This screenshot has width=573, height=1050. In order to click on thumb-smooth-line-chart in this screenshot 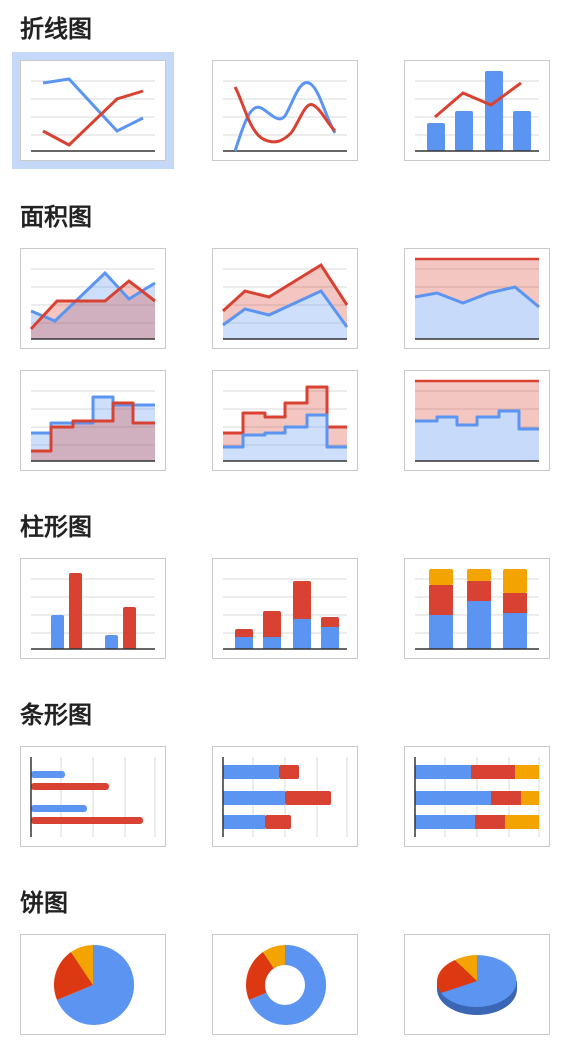, I will do `click(285, 110)`.